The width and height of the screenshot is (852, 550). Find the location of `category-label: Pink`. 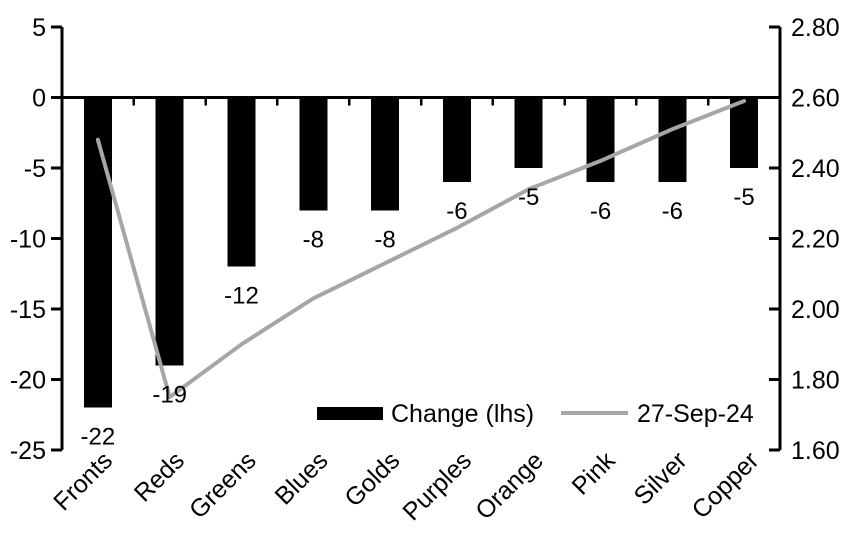

category-label: Pink is located at coordinates (594, 473).